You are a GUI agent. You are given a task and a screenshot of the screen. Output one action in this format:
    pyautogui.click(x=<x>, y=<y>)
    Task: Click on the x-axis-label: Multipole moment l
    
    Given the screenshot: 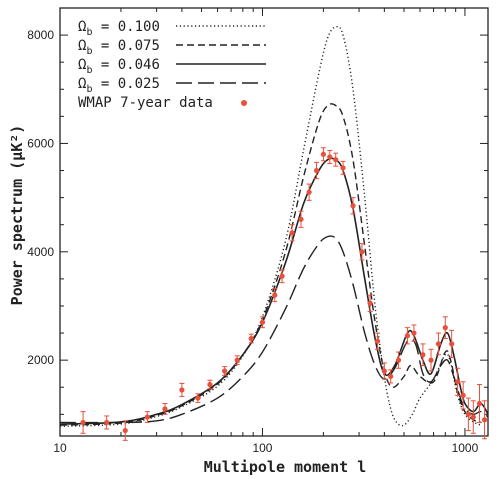 What is the action you would take?
    pyautogui.click(x=285, y=467)
    